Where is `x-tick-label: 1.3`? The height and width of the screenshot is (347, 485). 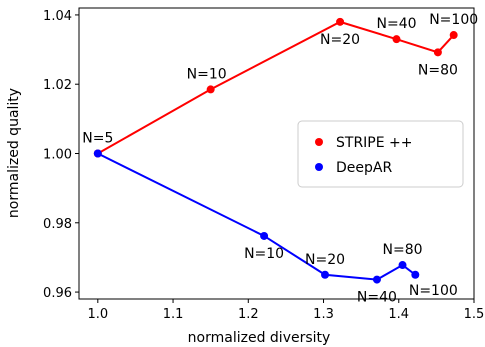
x-tick-label: 1.3 is located at coordinates (323, 314).